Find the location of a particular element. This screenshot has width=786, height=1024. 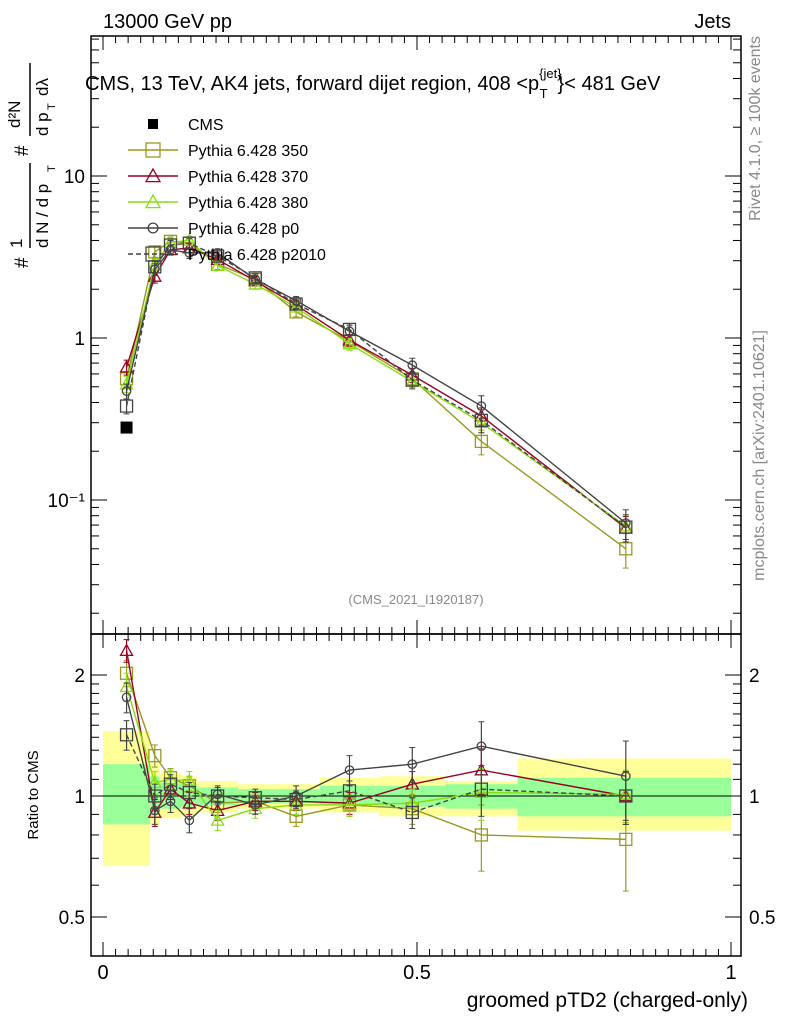

ratio-ytick-label-right-0: 0.5 is located at coordinates (762, 918).